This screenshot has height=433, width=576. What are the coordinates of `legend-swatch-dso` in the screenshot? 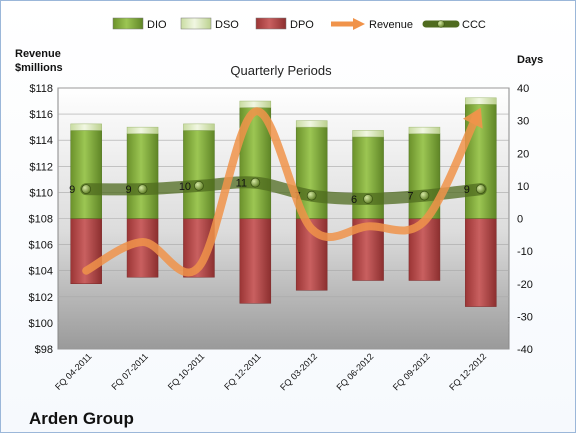 It's located at (196, 23).